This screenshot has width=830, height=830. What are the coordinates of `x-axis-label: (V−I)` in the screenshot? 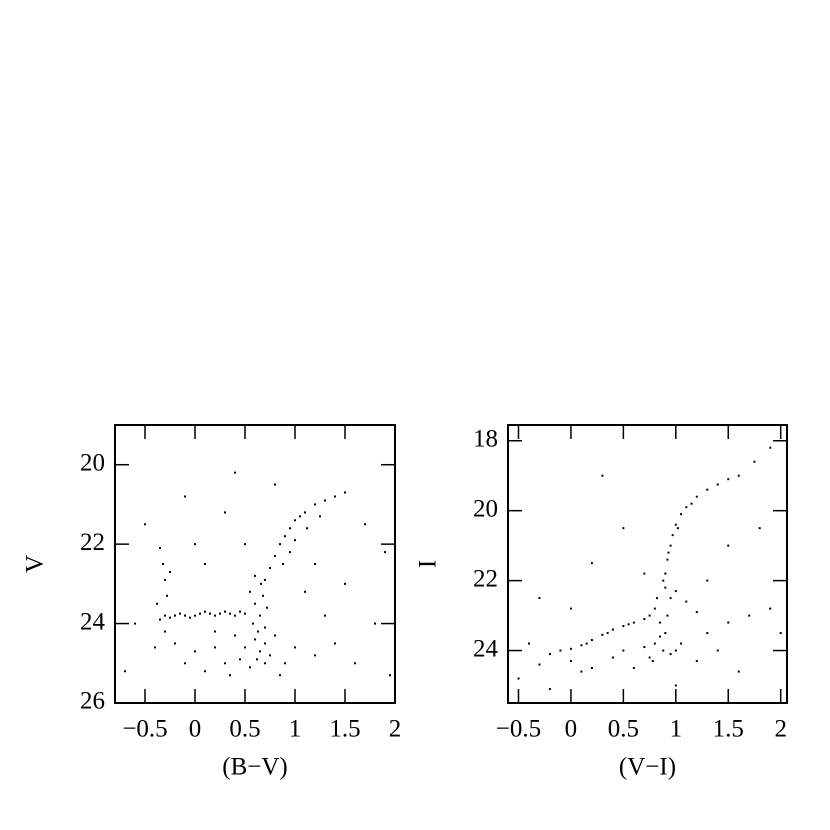 It's located at (647, 767).